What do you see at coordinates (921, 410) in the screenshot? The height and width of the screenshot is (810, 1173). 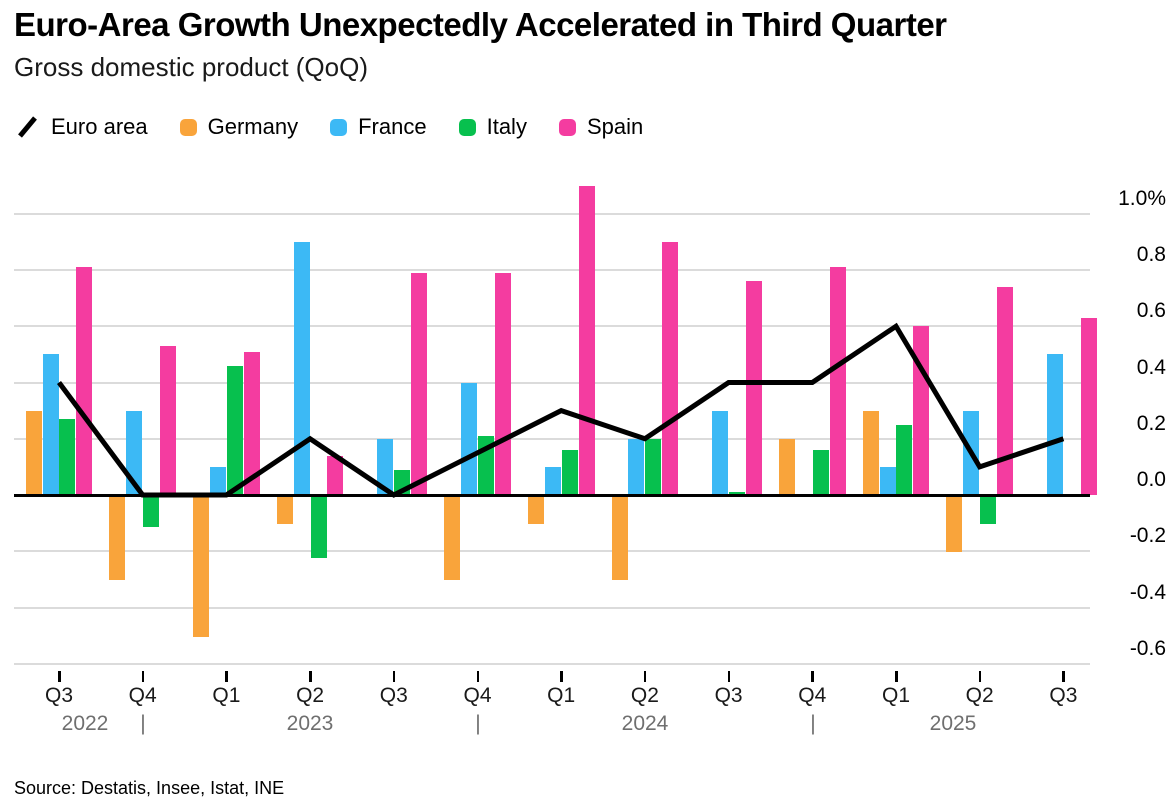 I see `bar-spain-q1-2025` at bounding box center [921, 410].